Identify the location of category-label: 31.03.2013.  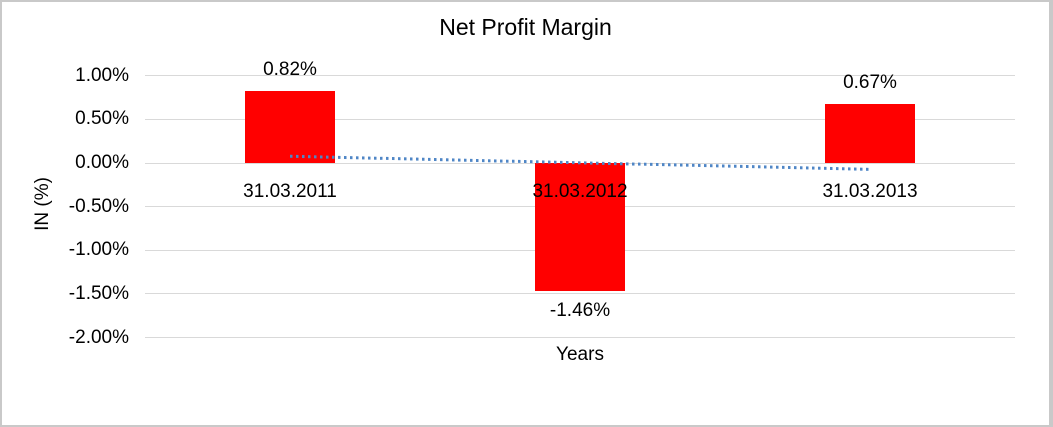
(870, 191).